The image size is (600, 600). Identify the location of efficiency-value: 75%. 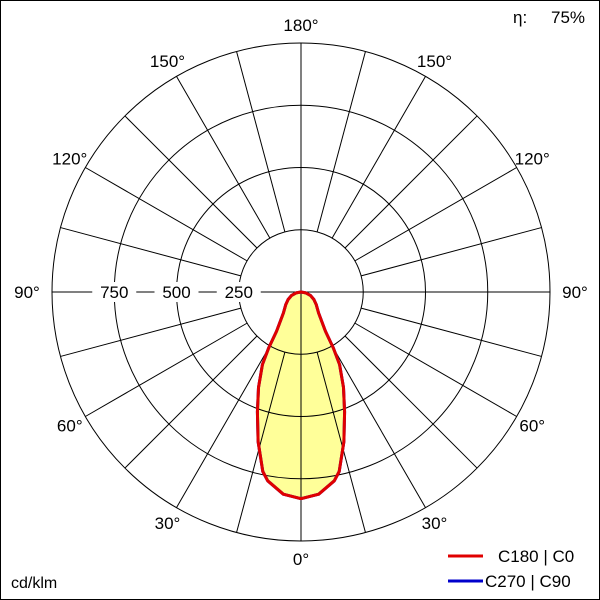
(568, 17).